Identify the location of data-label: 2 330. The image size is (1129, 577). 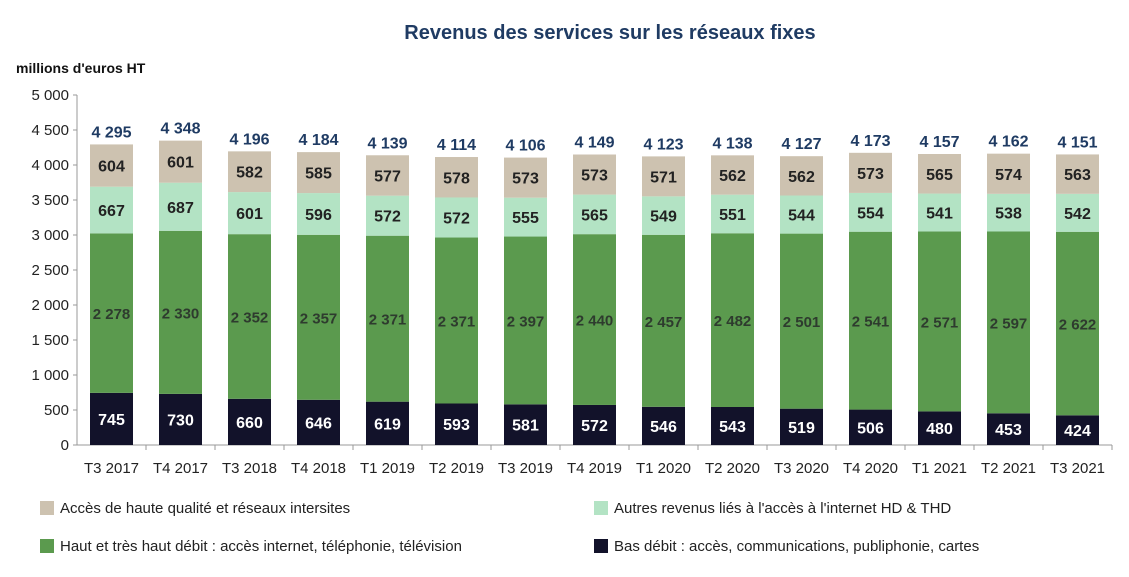
(181, 313).